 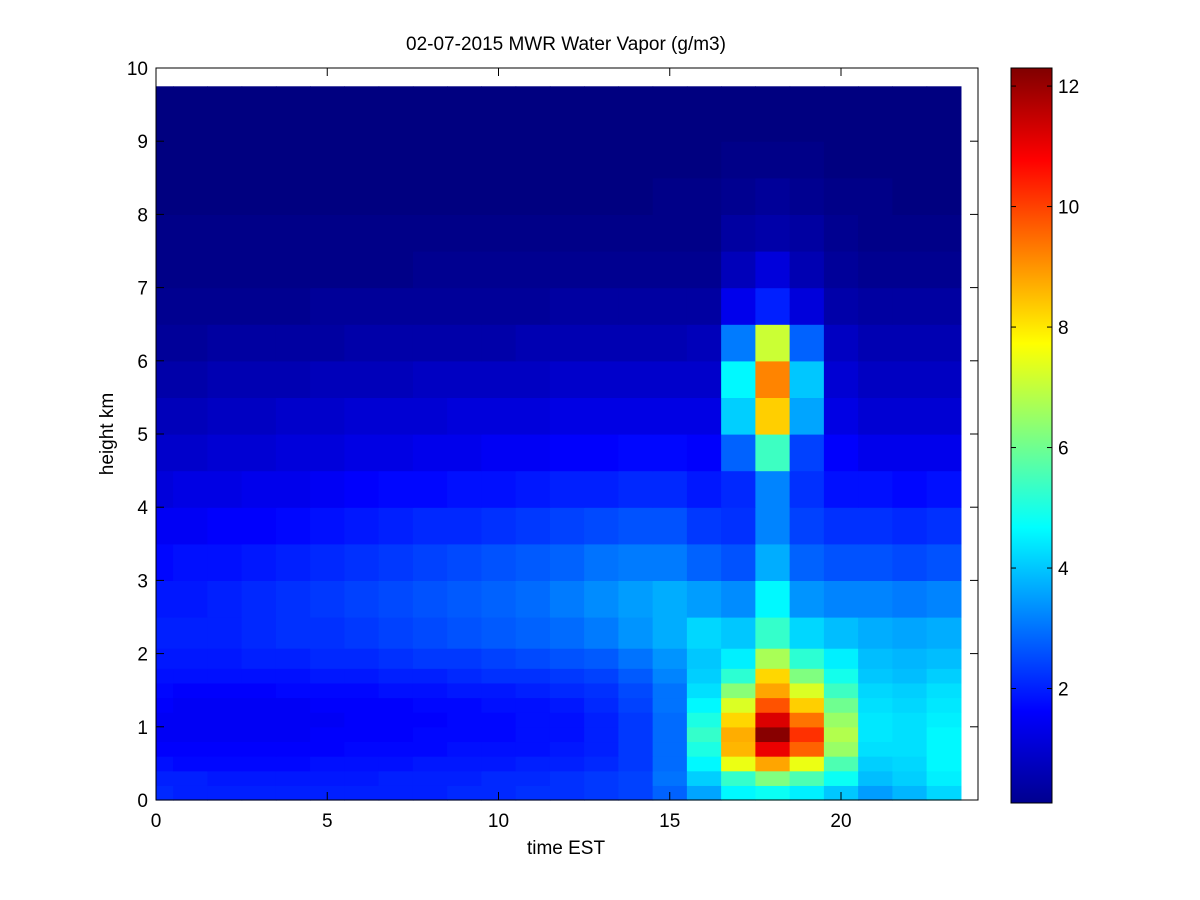 I want to click on colorbar-tick-label: 4, so click(x=1063, y=569).